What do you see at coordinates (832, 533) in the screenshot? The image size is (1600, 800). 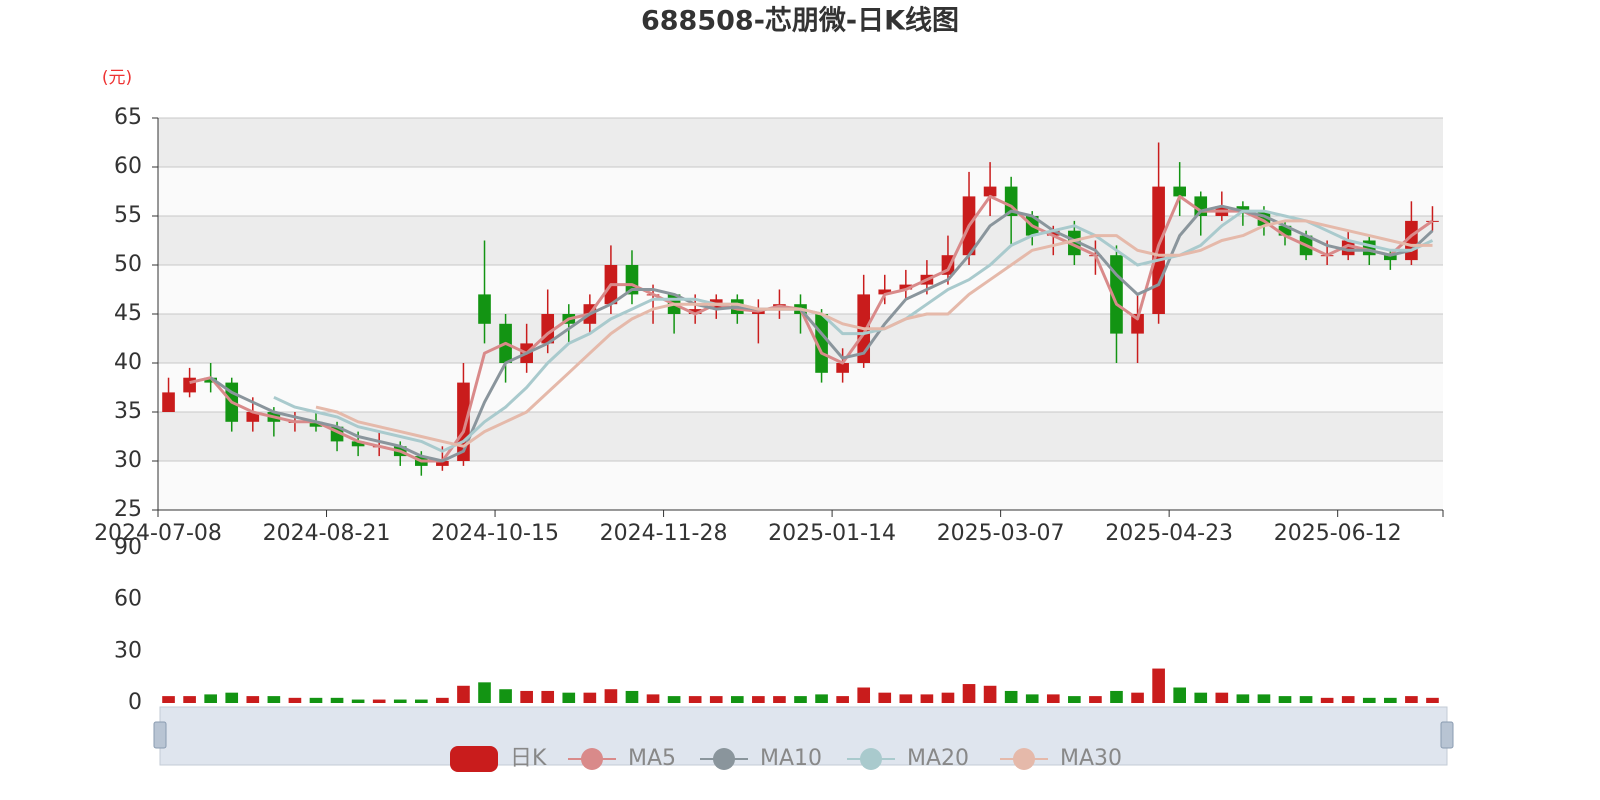 I see `x-tick-label: 2025-01-14` at bounding box center [832, 533].